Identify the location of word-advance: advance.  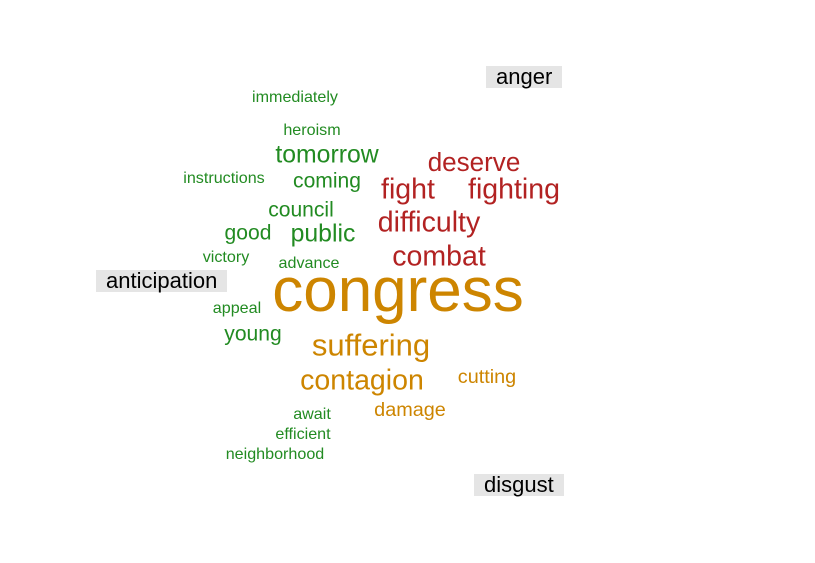
(309, 262).